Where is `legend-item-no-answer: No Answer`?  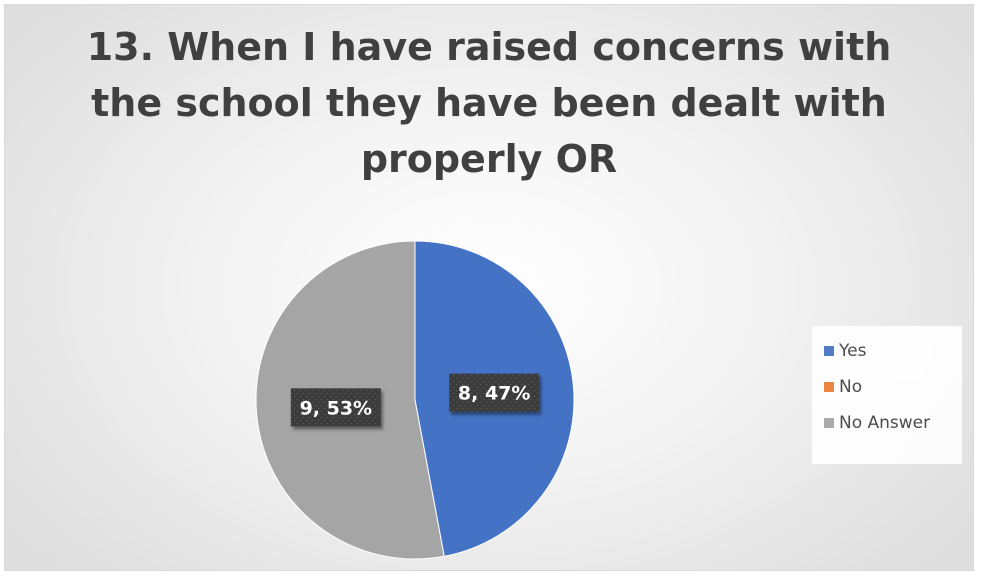 legend-item-no-answer: No Answer is located at coordinates (893, 423).